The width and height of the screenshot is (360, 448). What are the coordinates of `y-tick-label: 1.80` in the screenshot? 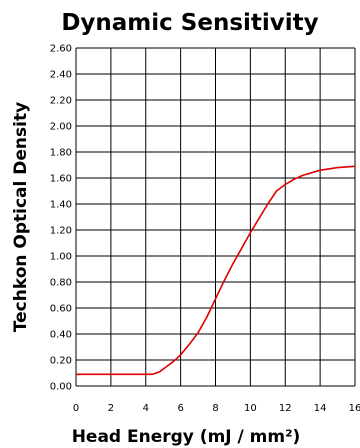 It's located at (61, 153).